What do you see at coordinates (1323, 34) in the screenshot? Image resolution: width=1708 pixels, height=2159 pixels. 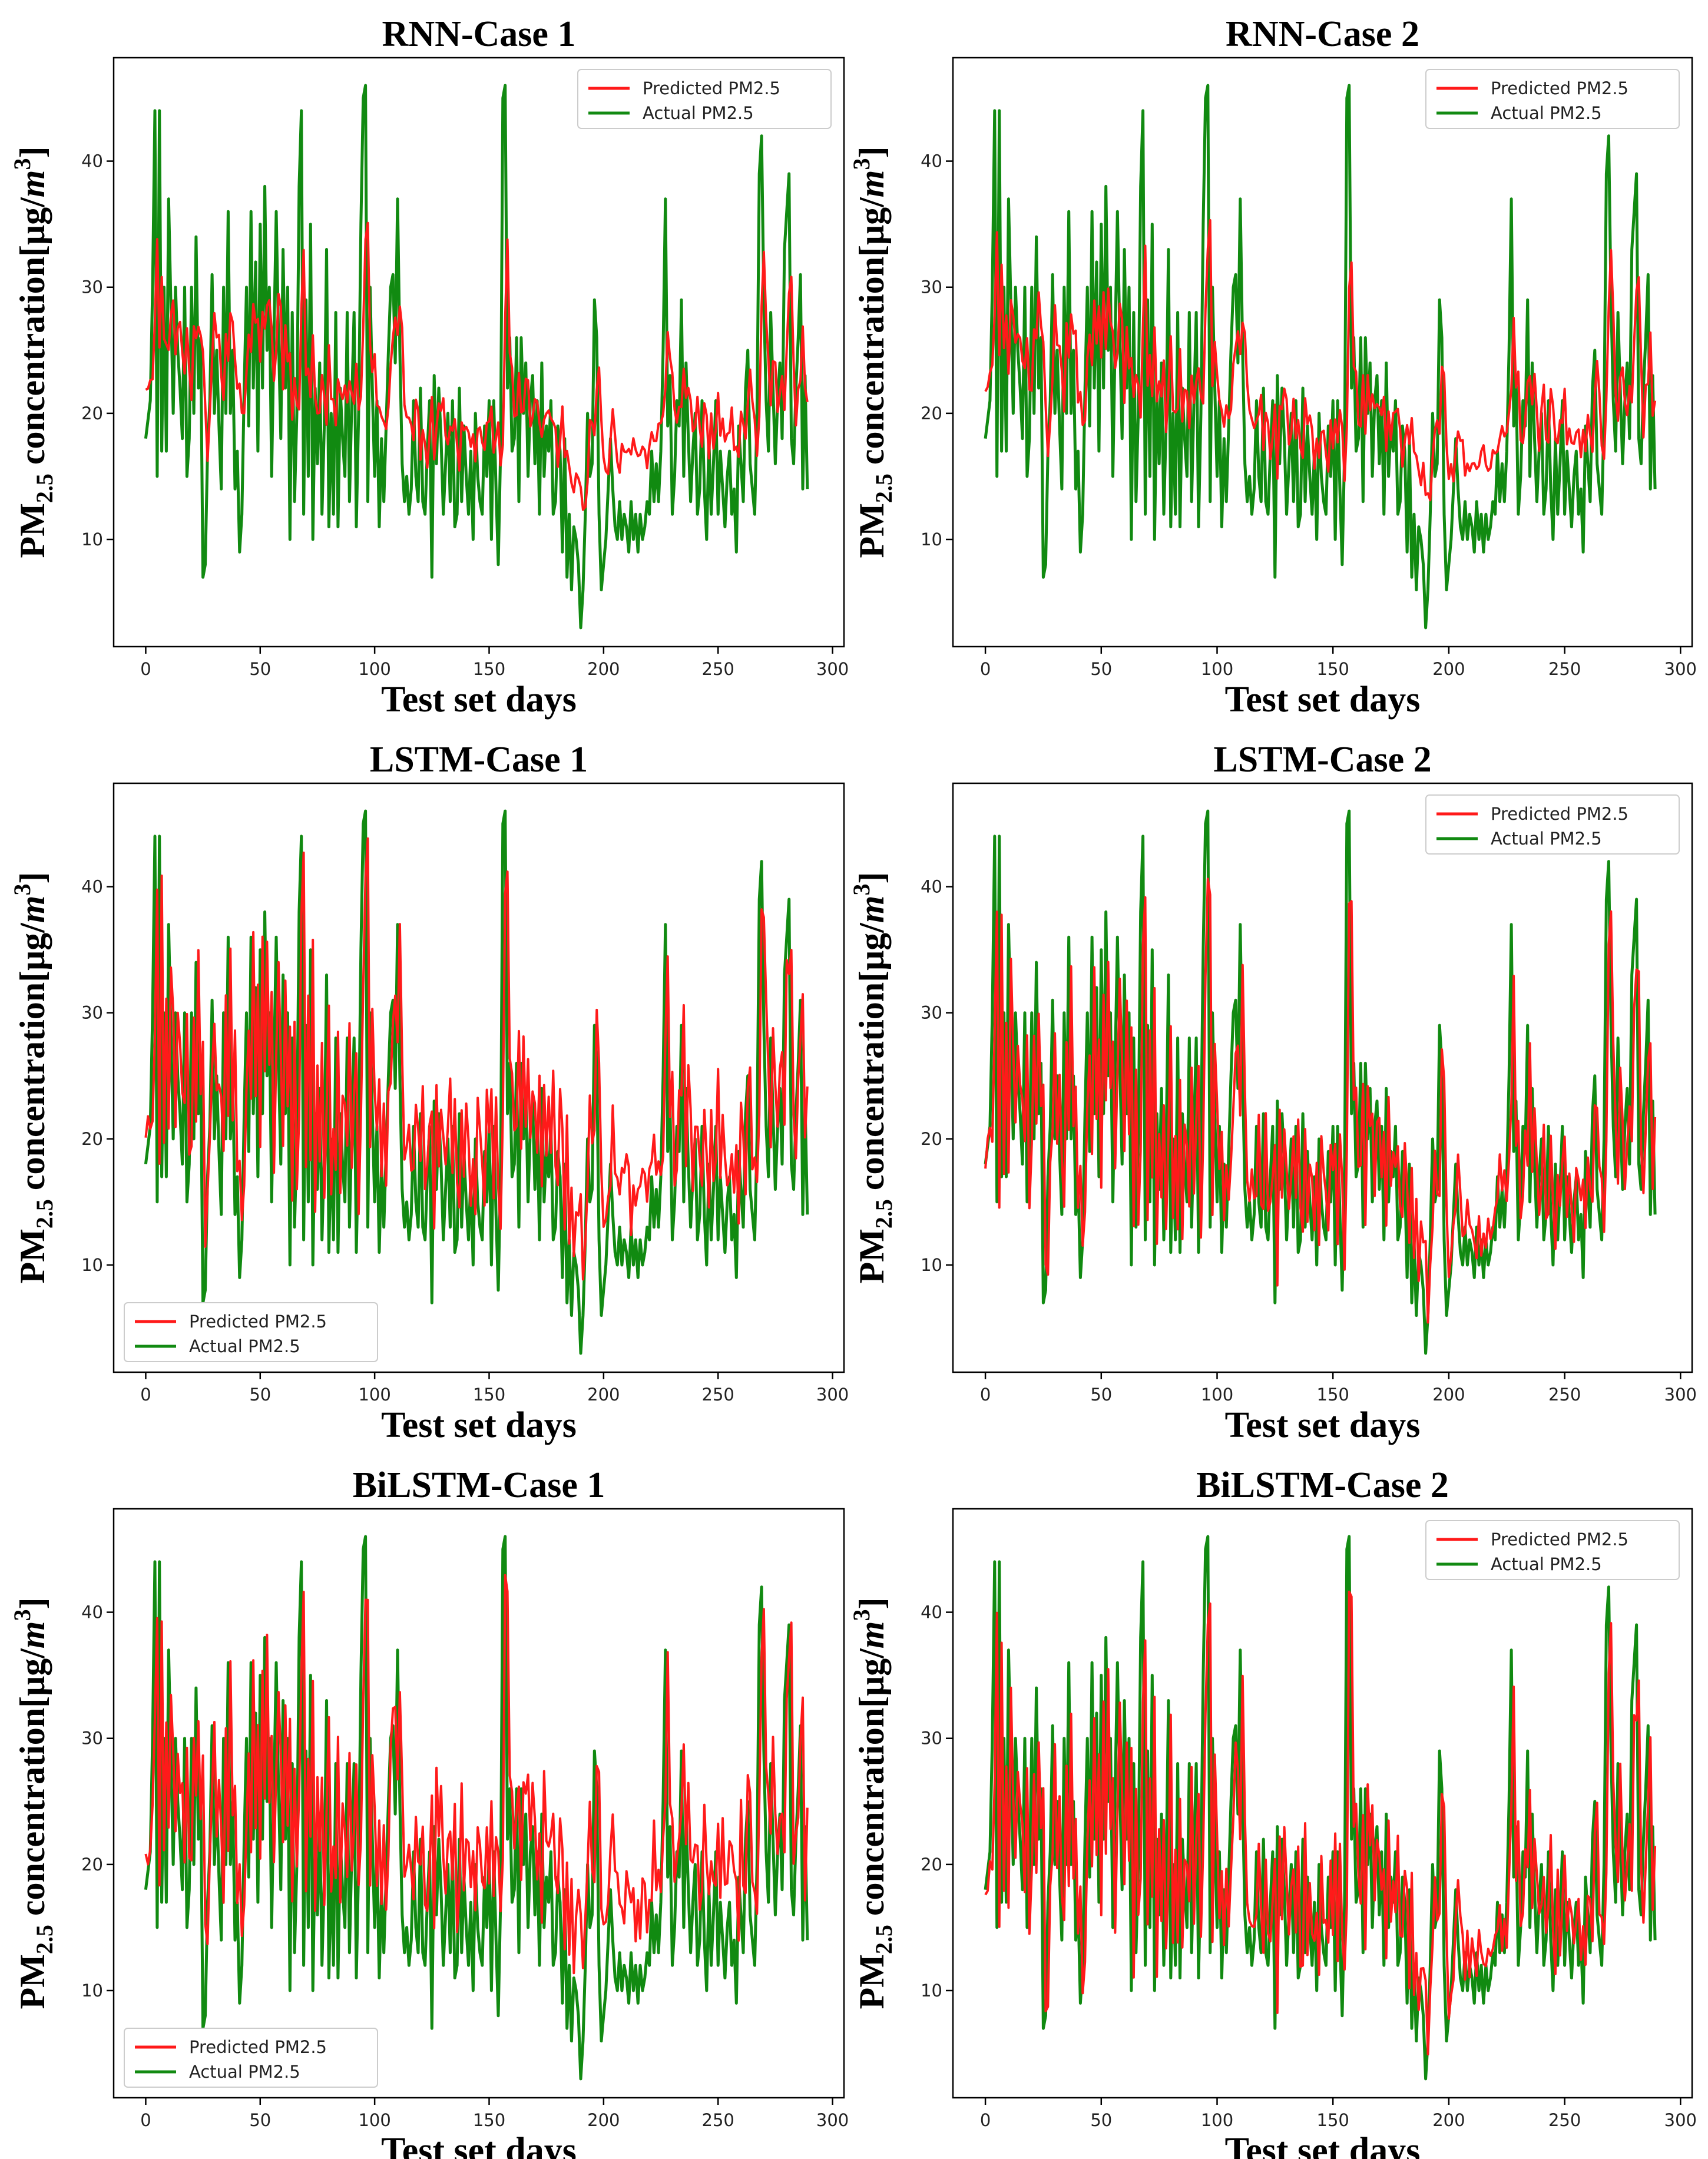 I see `chart-title: RNN-Case 2` at bounding box center [1323, 34].